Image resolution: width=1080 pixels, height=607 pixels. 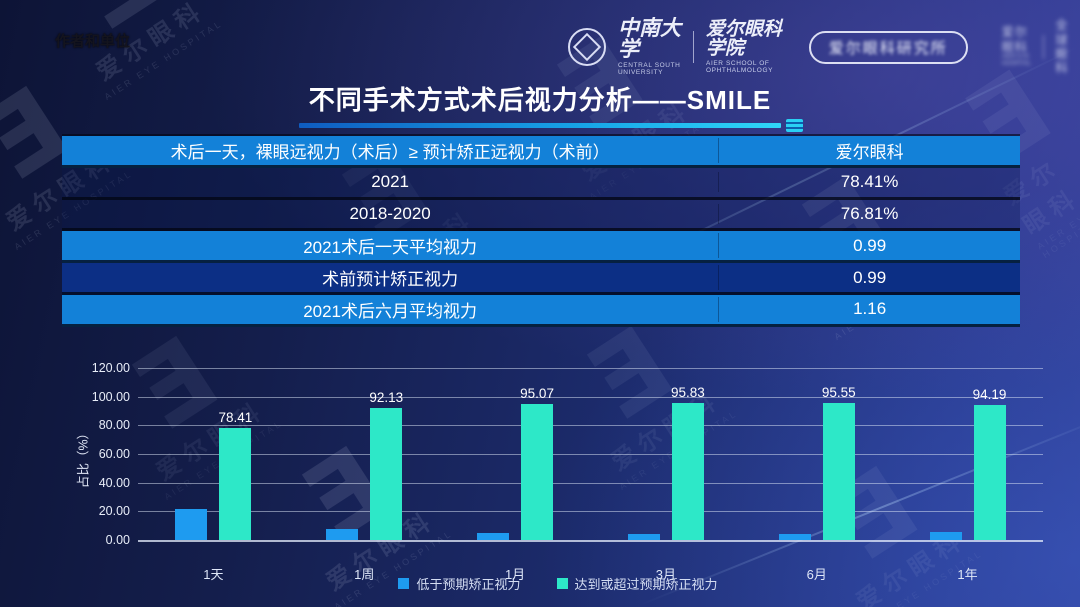 I want to click on table-cell-value: 1.16, so click(x=870, y=309).